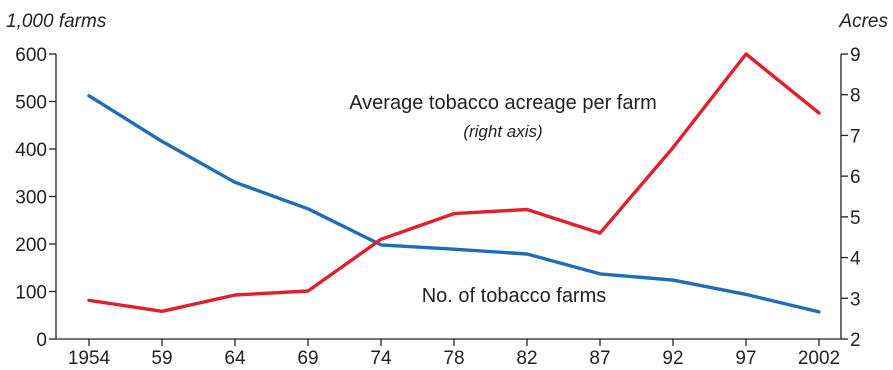 The height and width of the screenshot is (370, 893). What do you see at coordinates (31, 198) in the screenshot?
I see `left-tick-label: 300` at bounding box center [31, 198].